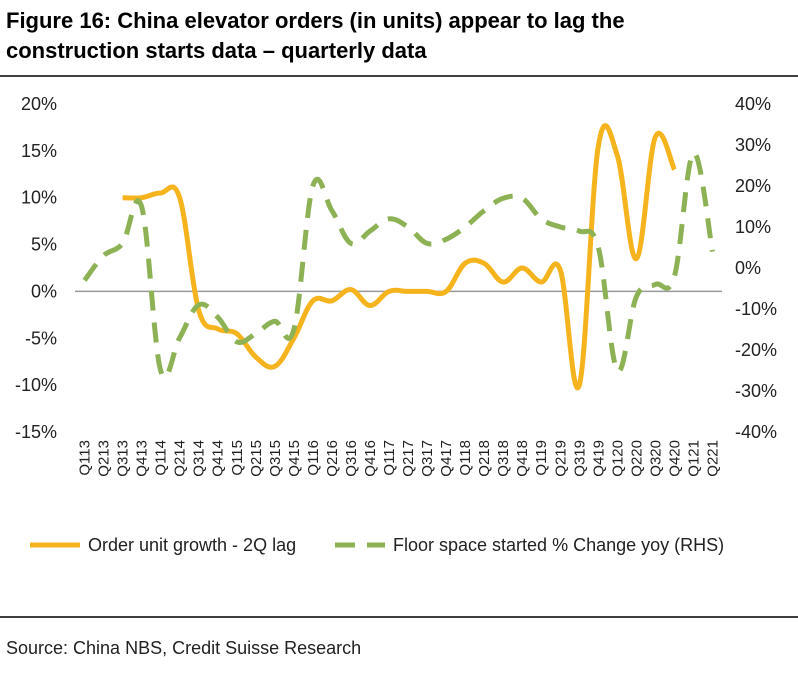 This screenshot has width=798, height=685. I want to click on y-tick-label: 20%, so click(39, 104).